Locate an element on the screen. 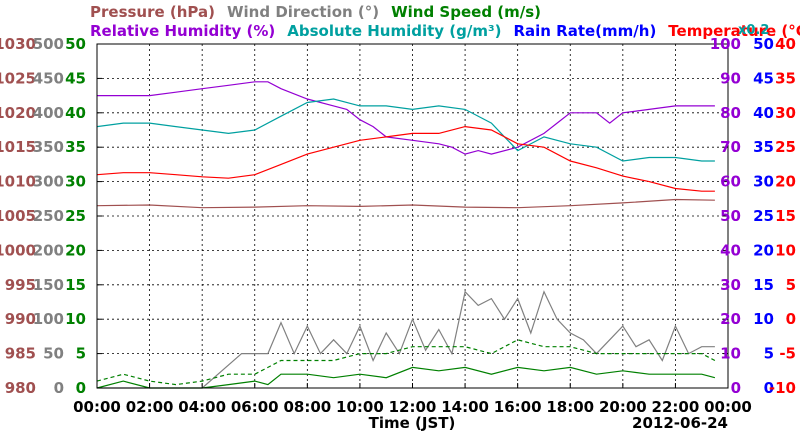 The width and height of the screenshot is (800, 434). x-tick-label: 14:00 is located at coordinates (465, 407).